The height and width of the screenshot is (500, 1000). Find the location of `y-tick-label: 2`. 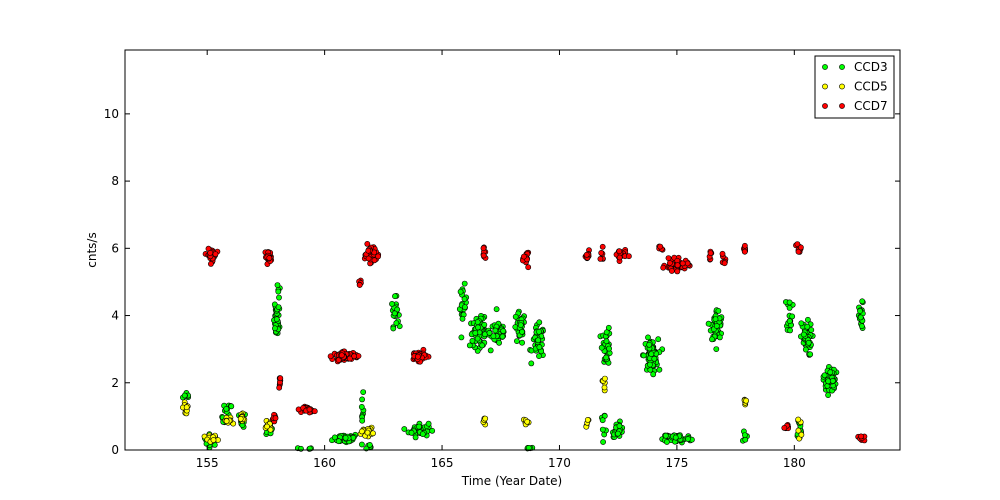

y-tick-label: 2 is located at coordinates (115, 383).